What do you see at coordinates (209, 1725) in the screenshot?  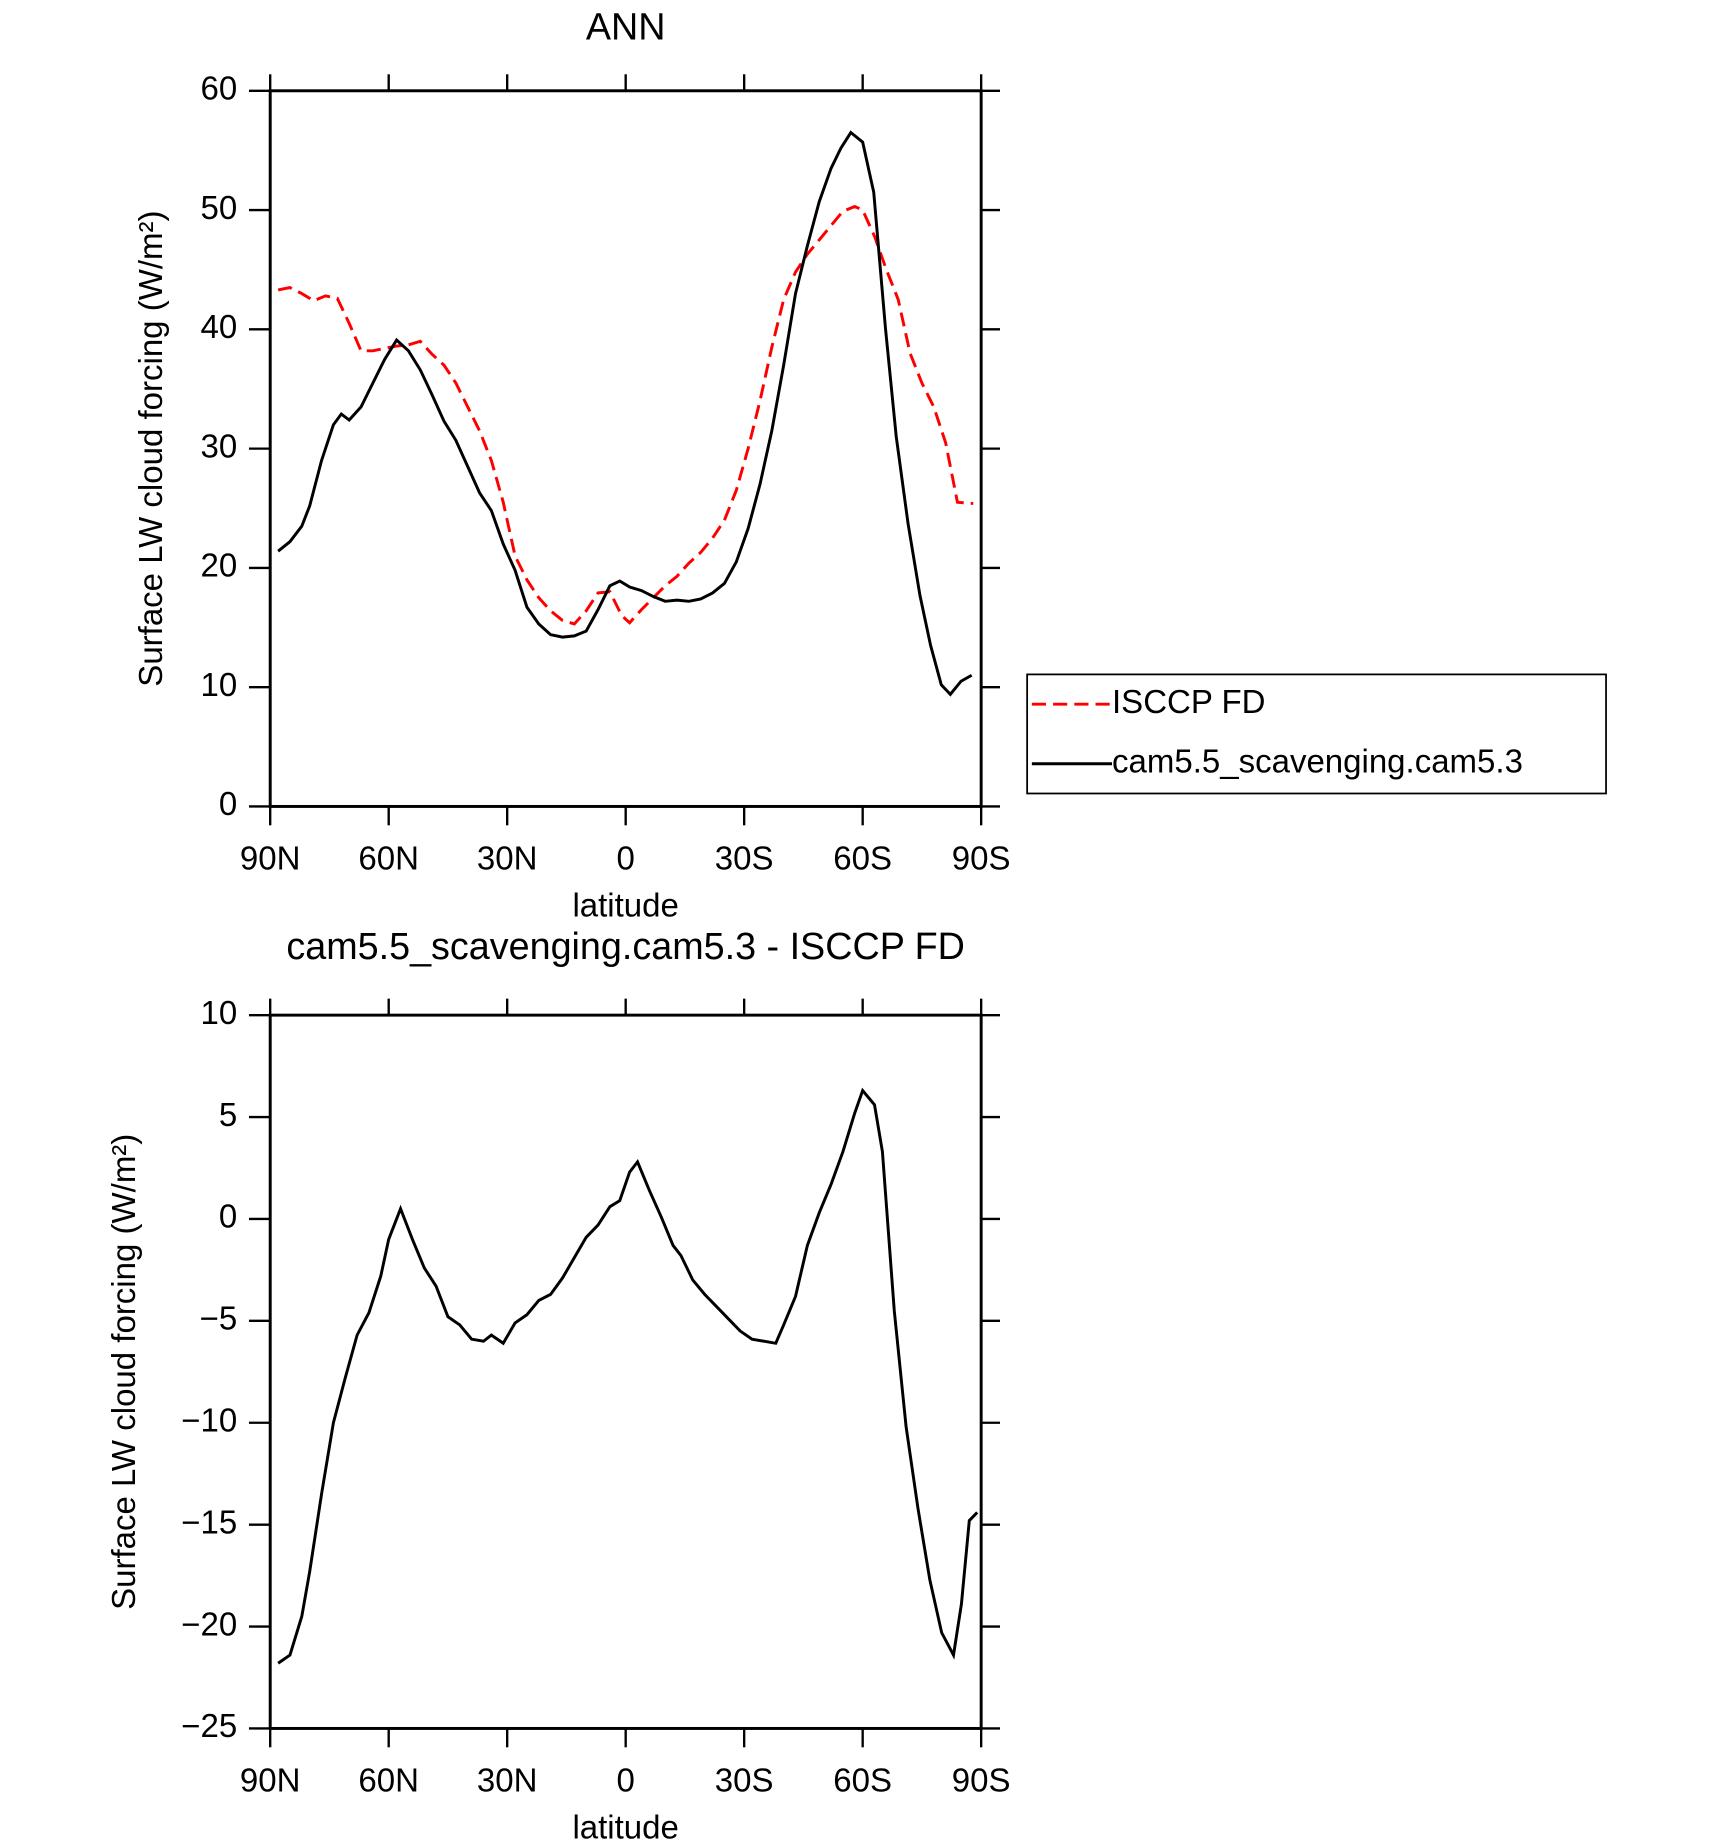 I see `y-tick-label: −25` at bounding box center [209, 1725].